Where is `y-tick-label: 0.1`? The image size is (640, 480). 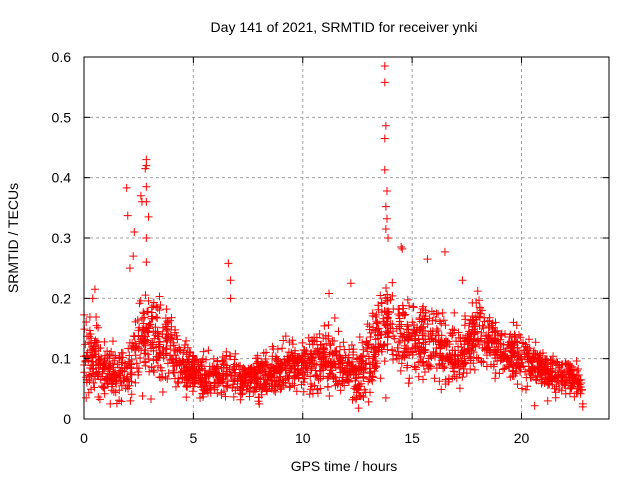 y-tick-label: 0.1 is located at coordinates (62, 359).